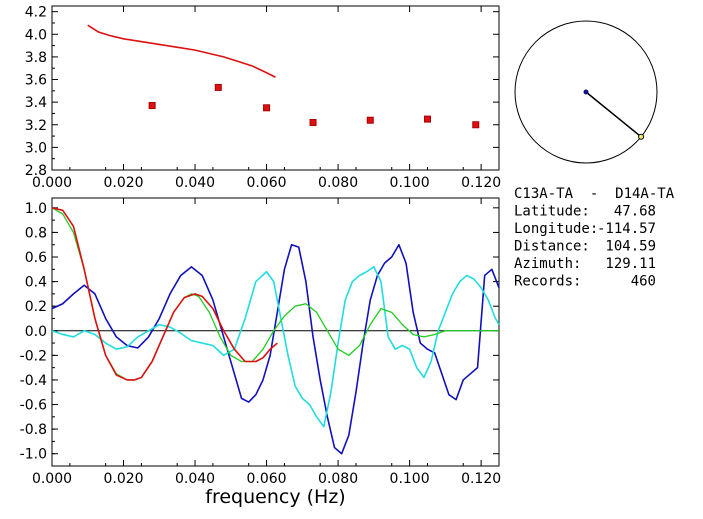 Image resolution: width=703 pixels, height=519 pixels. I want to click on top-x-tick-label: 0.100, so click(410, 183).